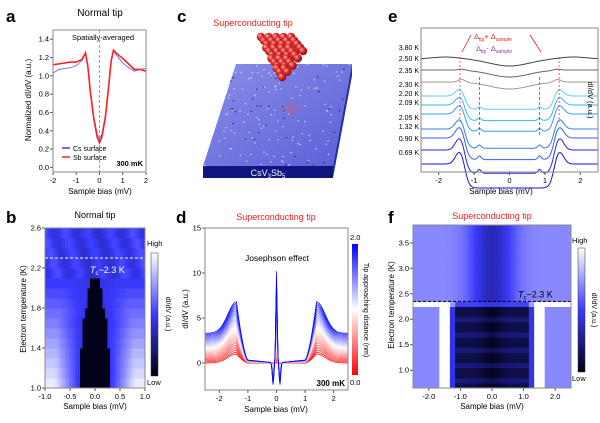 The height and width of the screenshot is (423, 600). Describe the element at coordinates (409, 103) in the screenshot. I see `temperature-label: 2.09 K` at that location.